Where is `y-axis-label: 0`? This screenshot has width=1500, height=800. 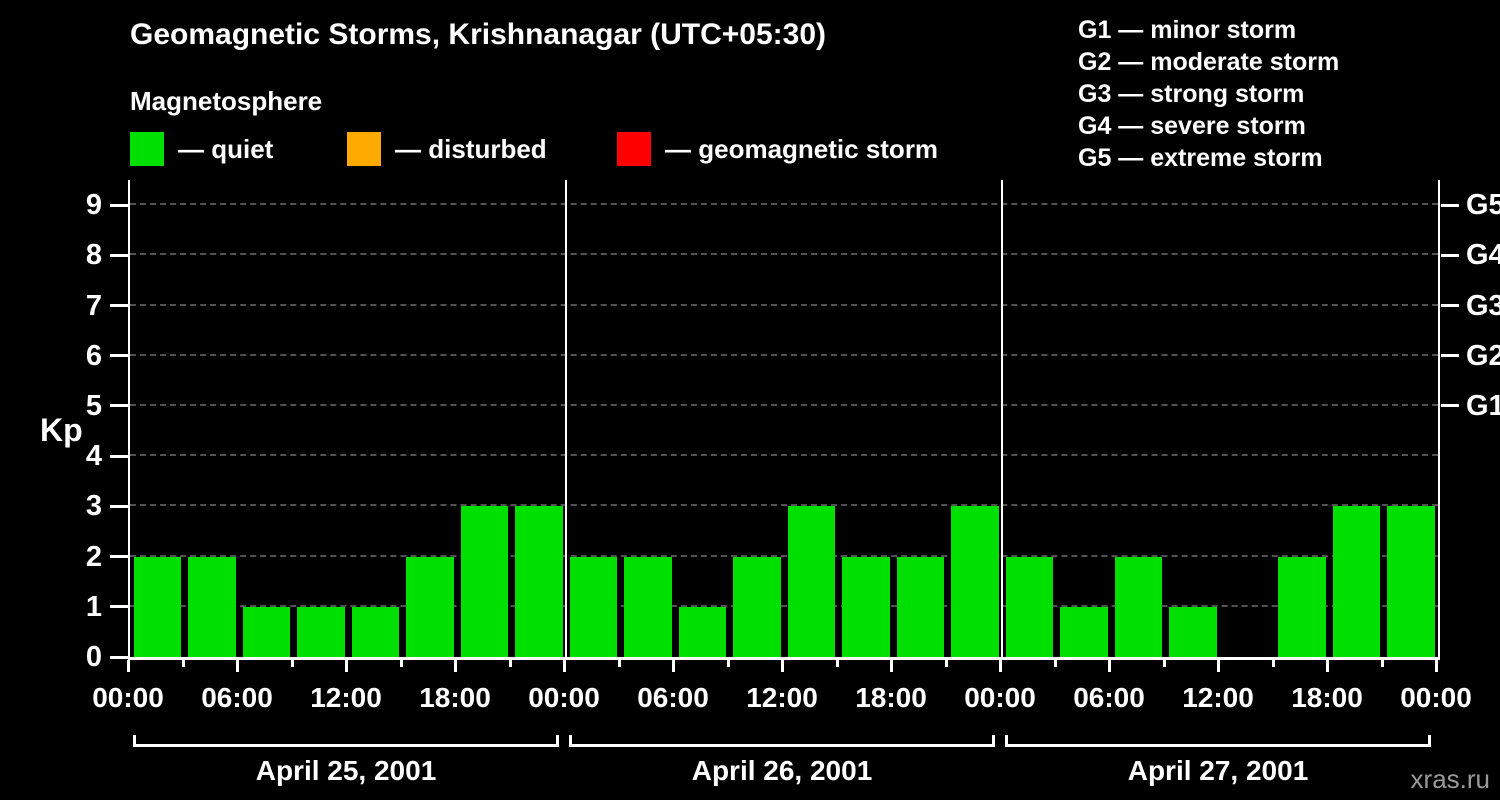
y-axis-label: 0 is located at coordinates (93, 657).